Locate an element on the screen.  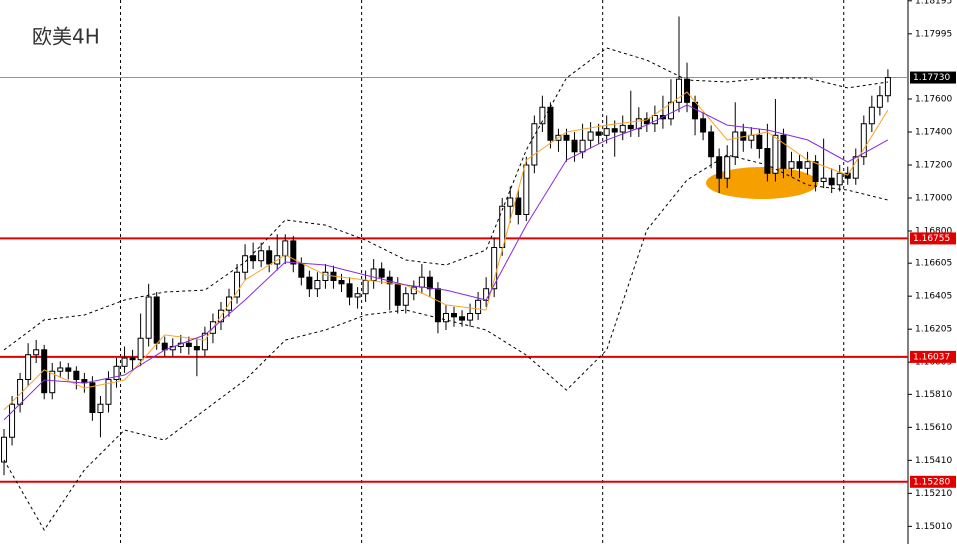
y-tick-label: 1.17000 is located at coordinates (933, 198).